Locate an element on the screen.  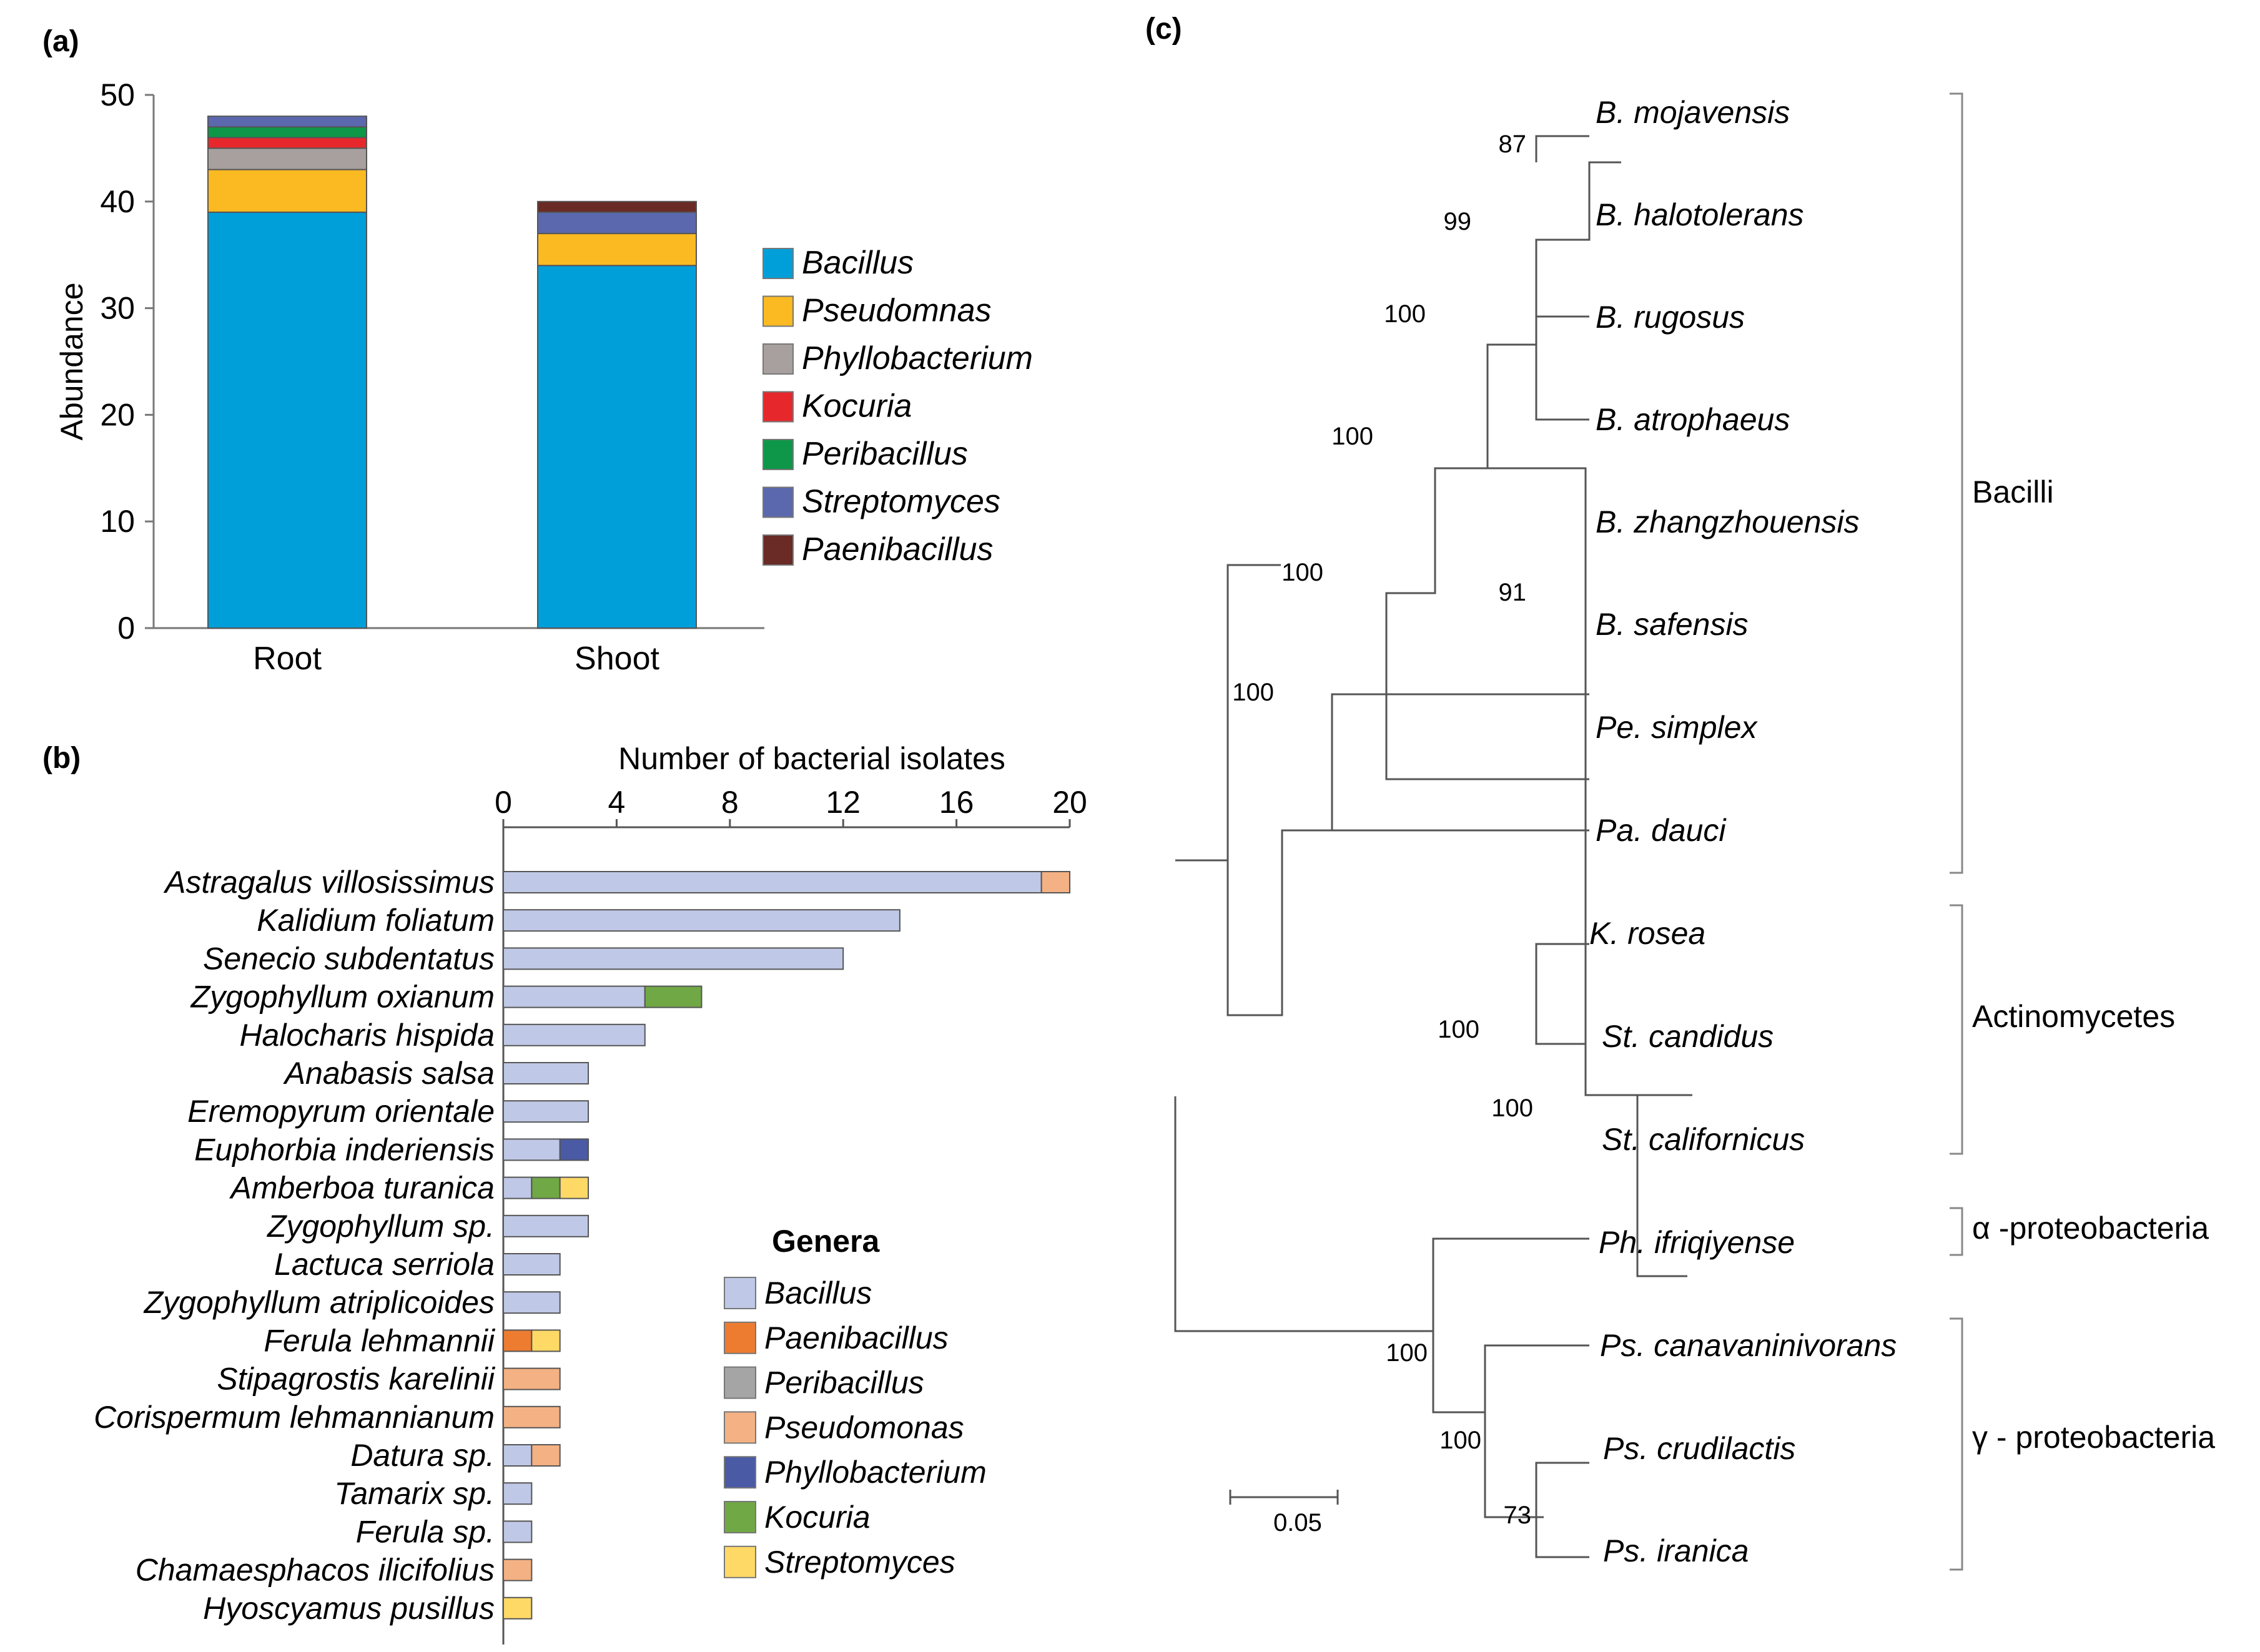
panel-a-y-tick-label: 20 is located at coordinates (118, 414).